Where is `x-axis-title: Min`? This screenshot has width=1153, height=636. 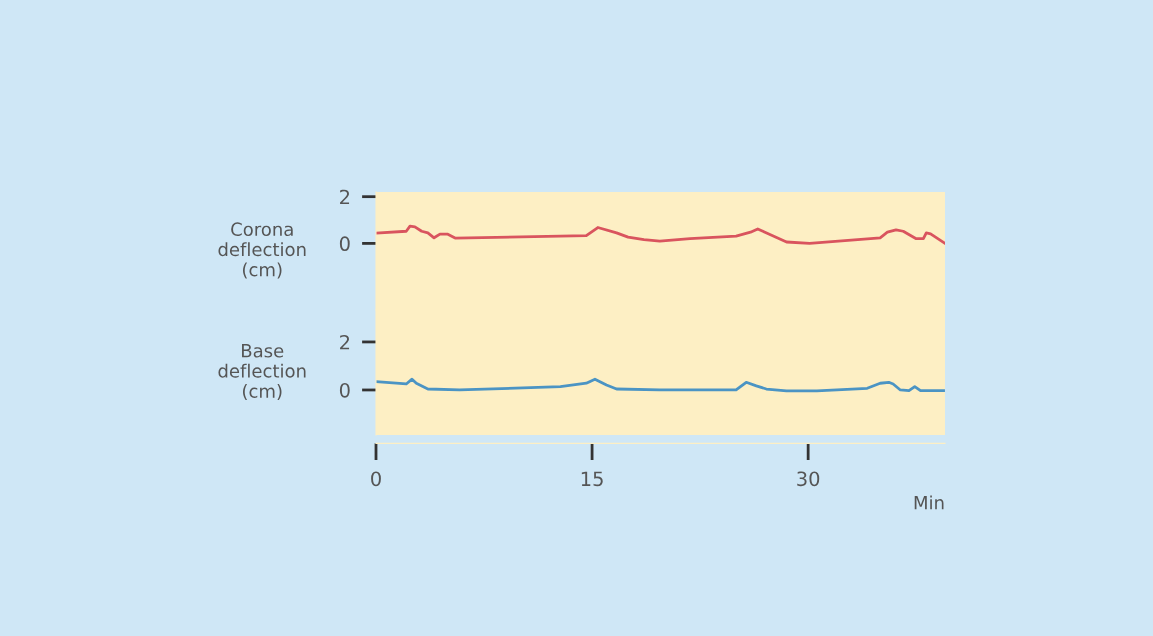 x-axis-title: Min is located at coordinates (929, 502).